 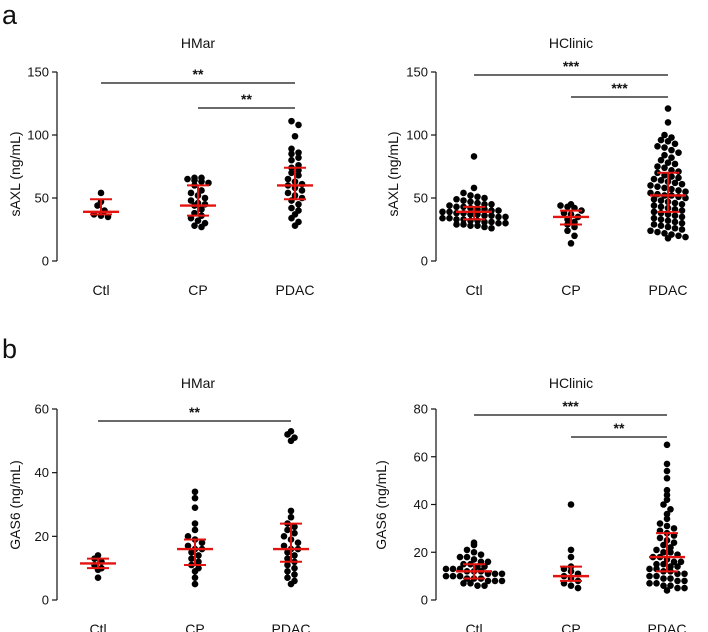 I want to click on y-tick-label: 150, so click(x=38, y=72).